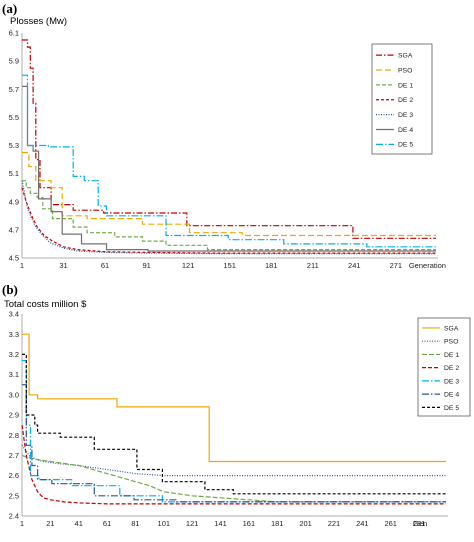  What do you see at coordinates (14, 374) in the screenshot?
I see `y-tick-label: 3.1` at bounding box center [14, 374].